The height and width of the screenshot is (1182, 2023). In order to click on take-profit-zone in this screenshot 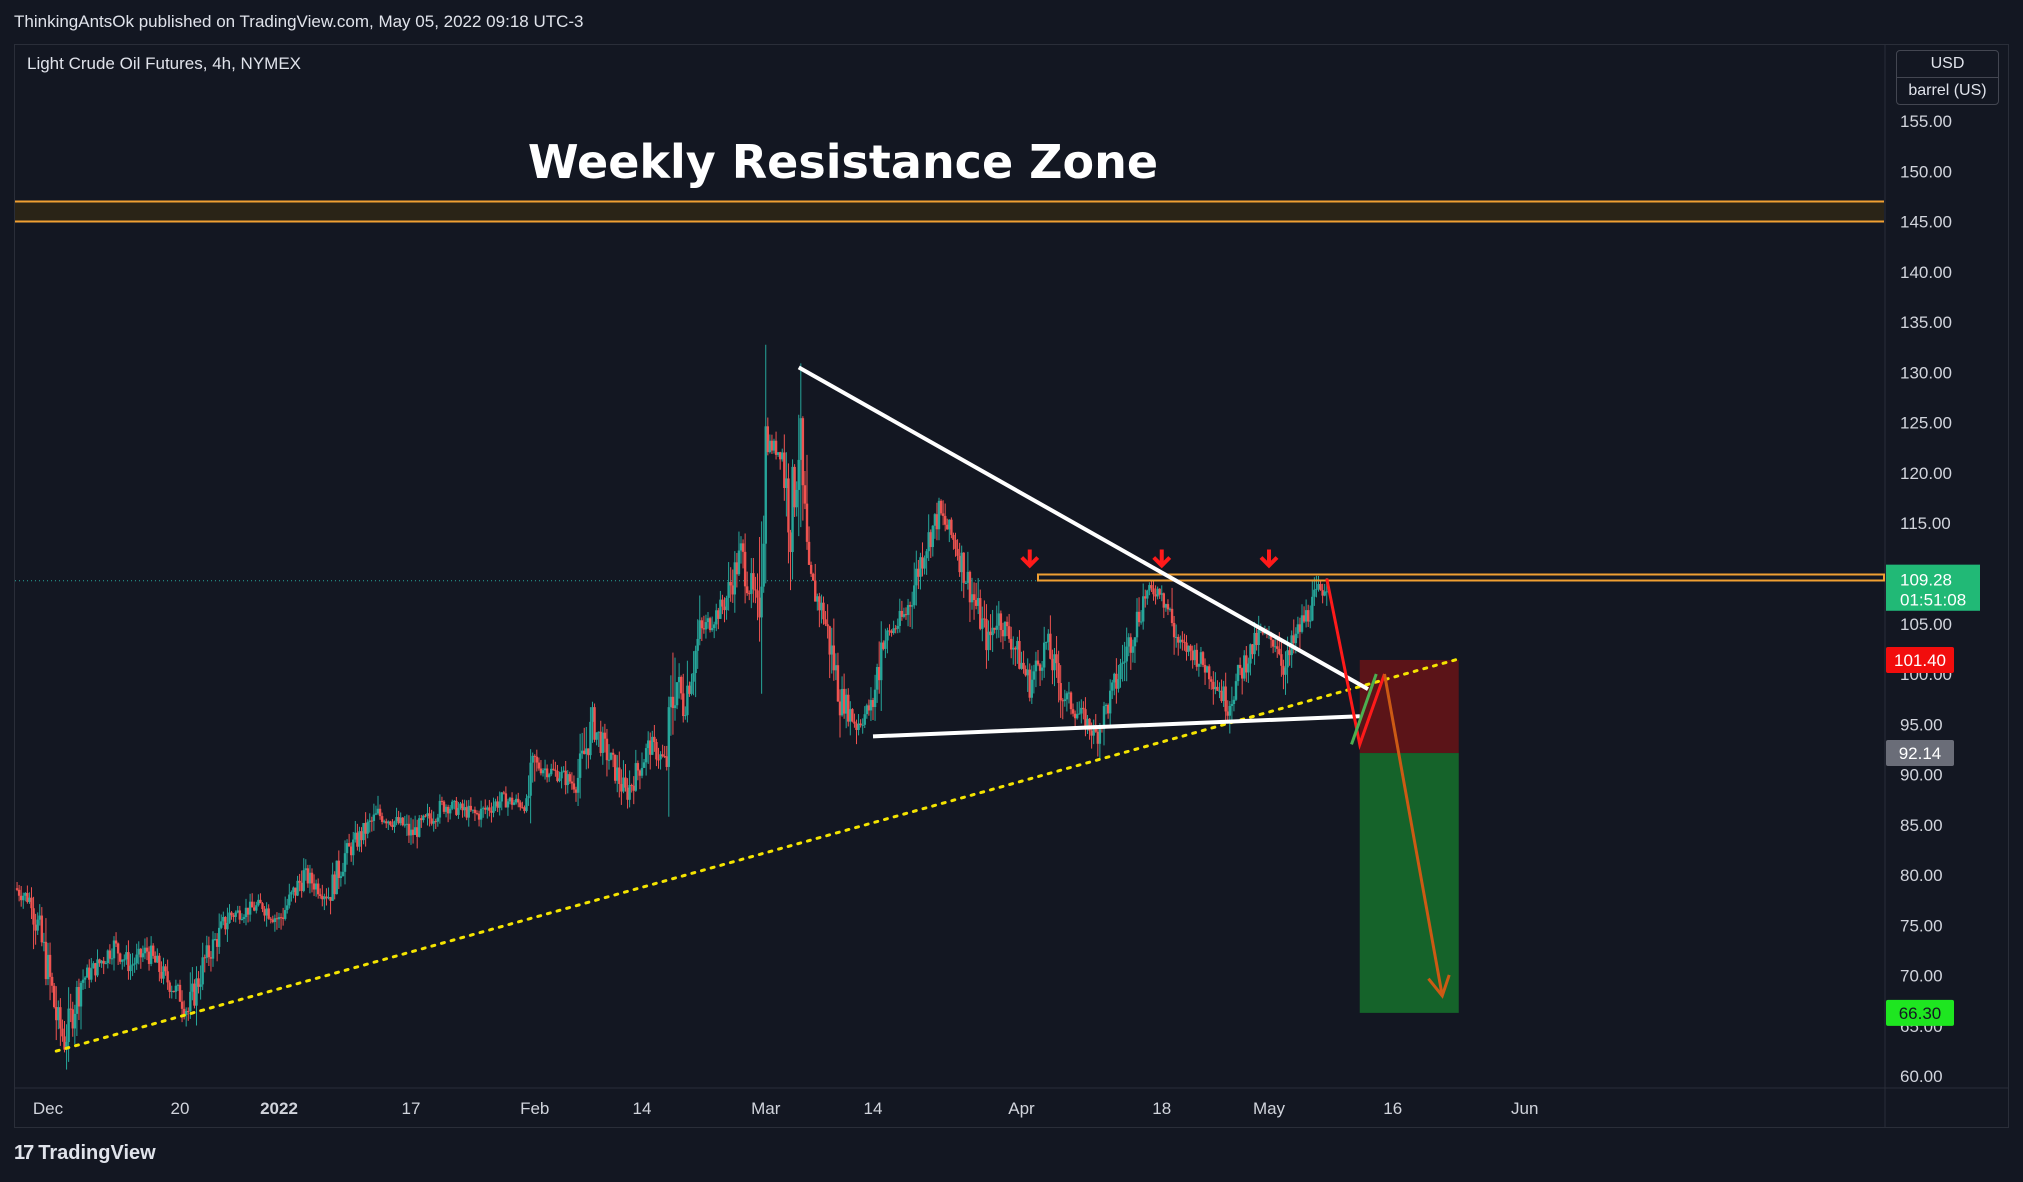, I will do `click(1409, 883)`.